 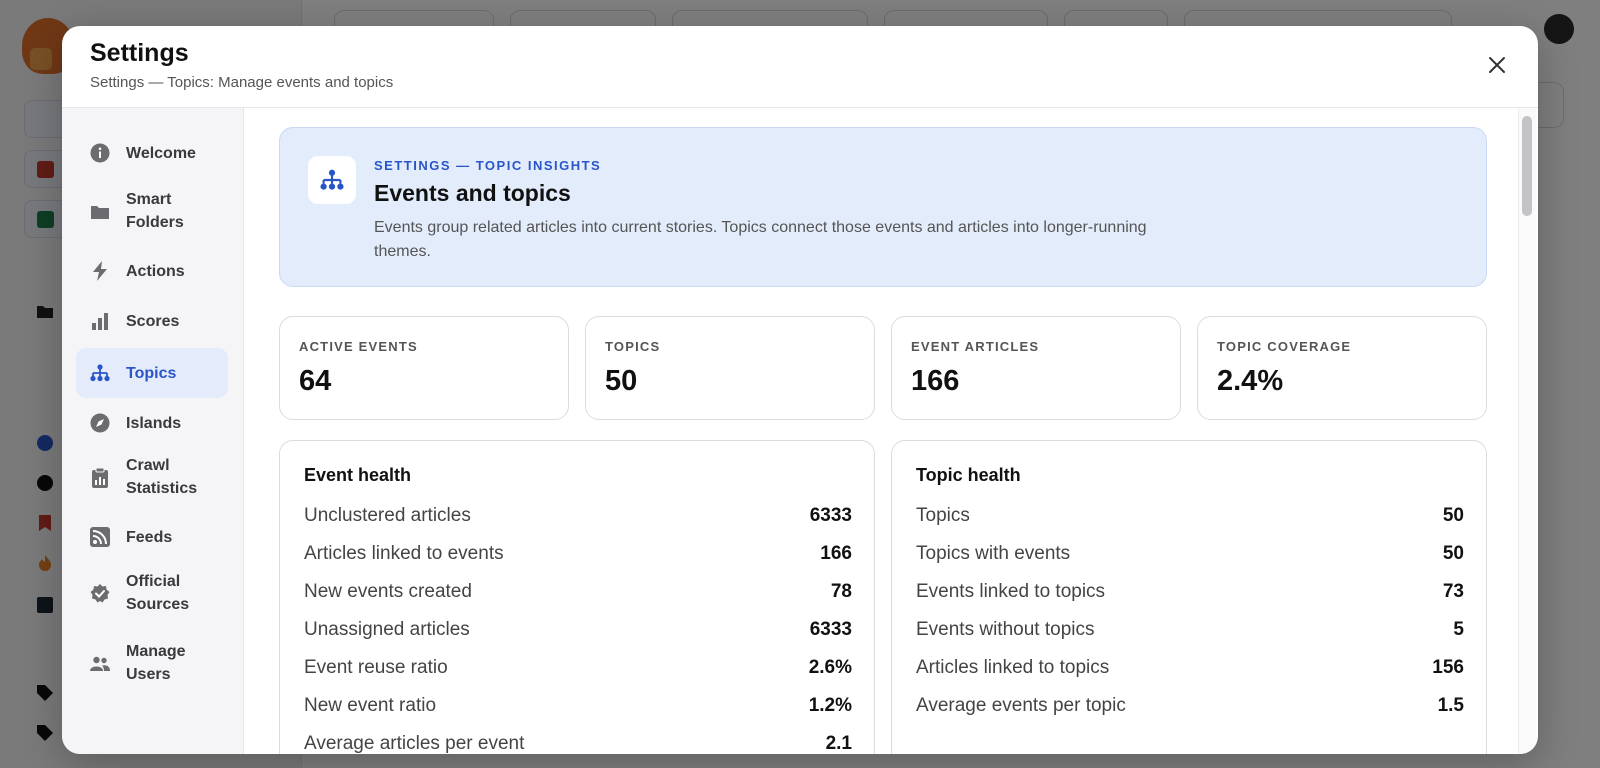 What do you see at coordinates (161, 153) in the screenshot?
I see `nav-item-label: Welcome` at bounding box center [161, 153].